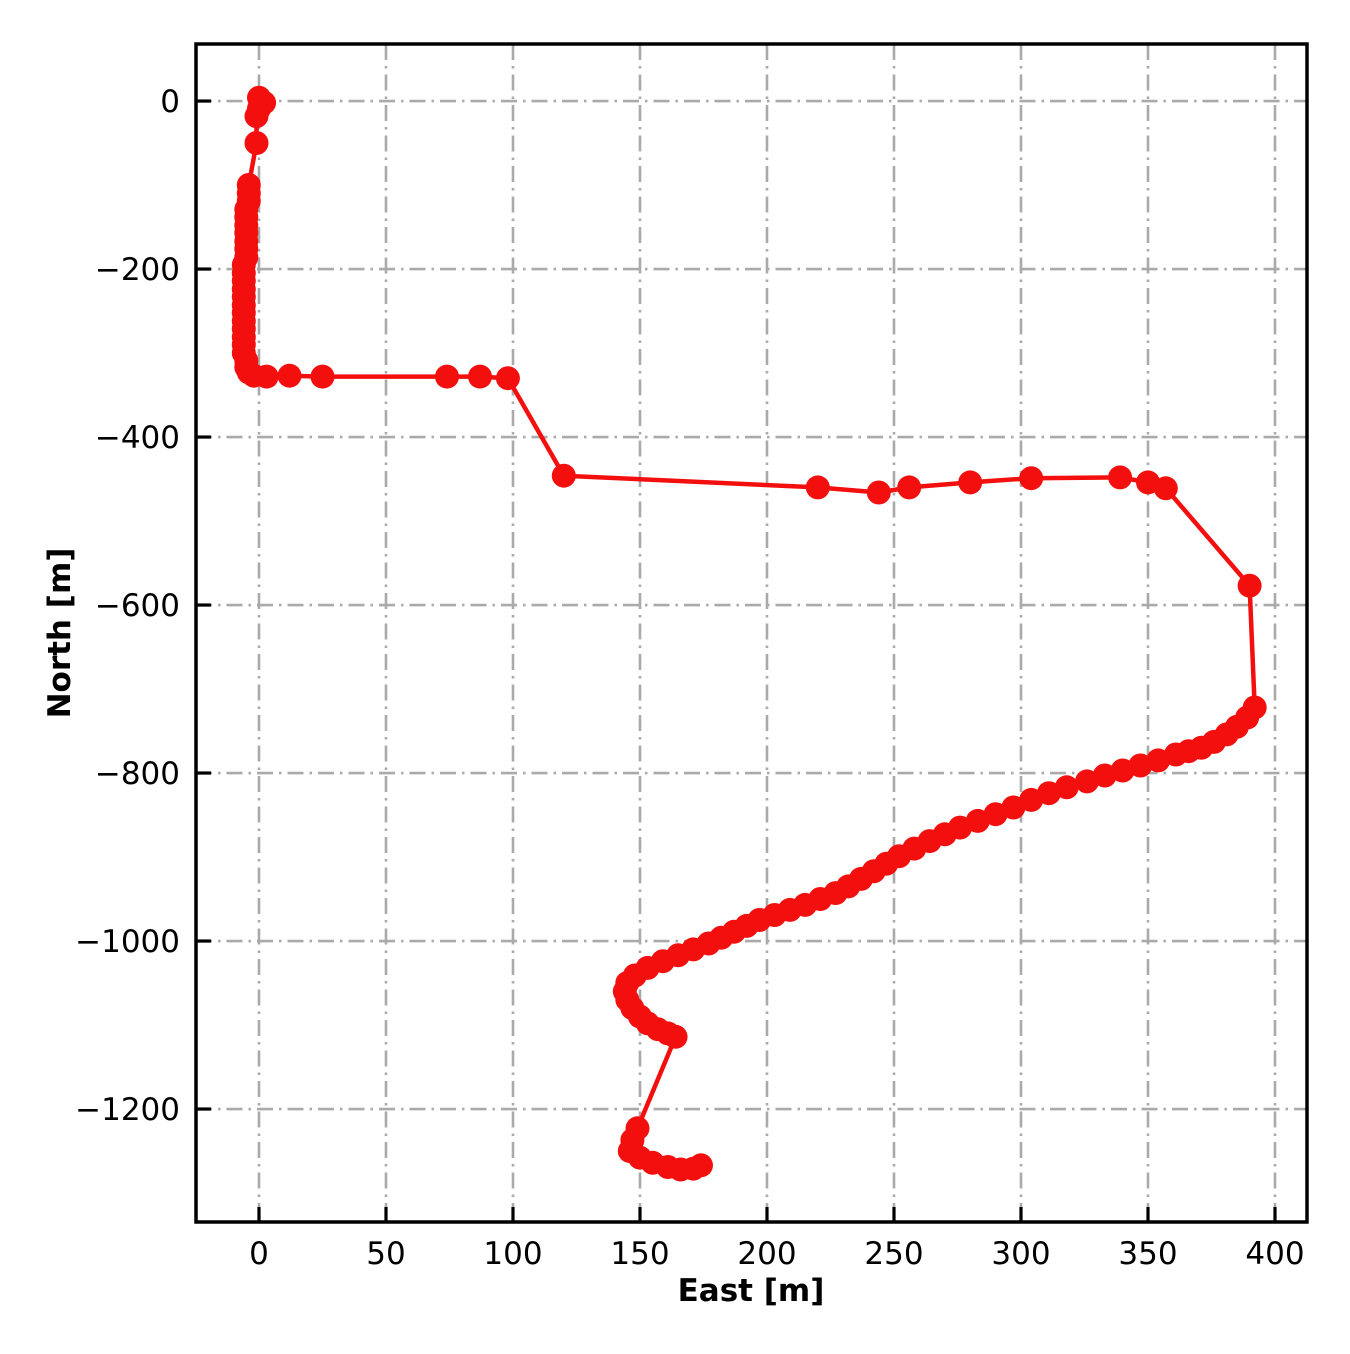 This screenshot has width=1350, height=1354. Describe the element at coordinates (127, 1110) in the screenshot. I see `y-tick-label: −1200` at that location.